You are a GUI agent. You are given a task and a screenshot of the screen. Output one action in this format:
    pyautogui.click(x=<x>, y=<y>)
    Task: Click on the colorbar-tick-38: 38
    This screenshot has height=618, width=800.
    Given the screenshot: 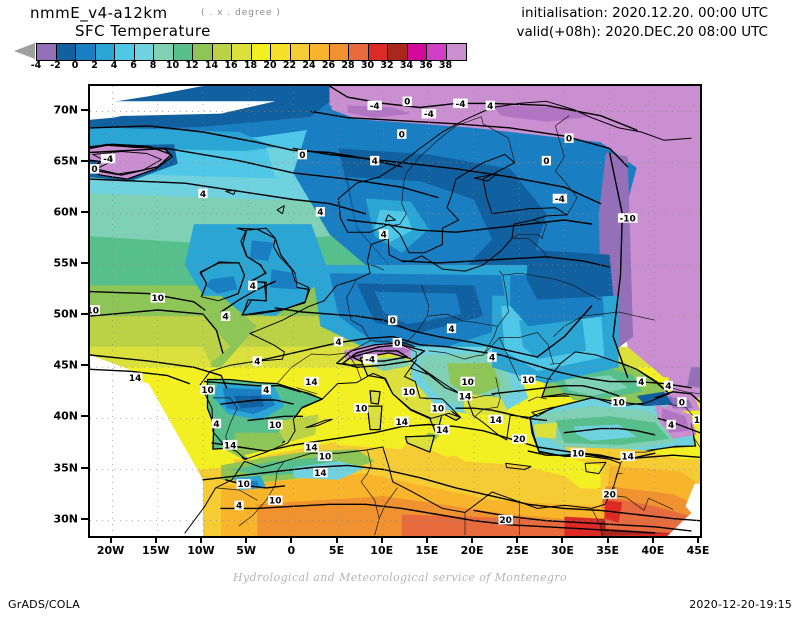 What is the action you would take?
    pyautogui.click(x=445, y=65)
    